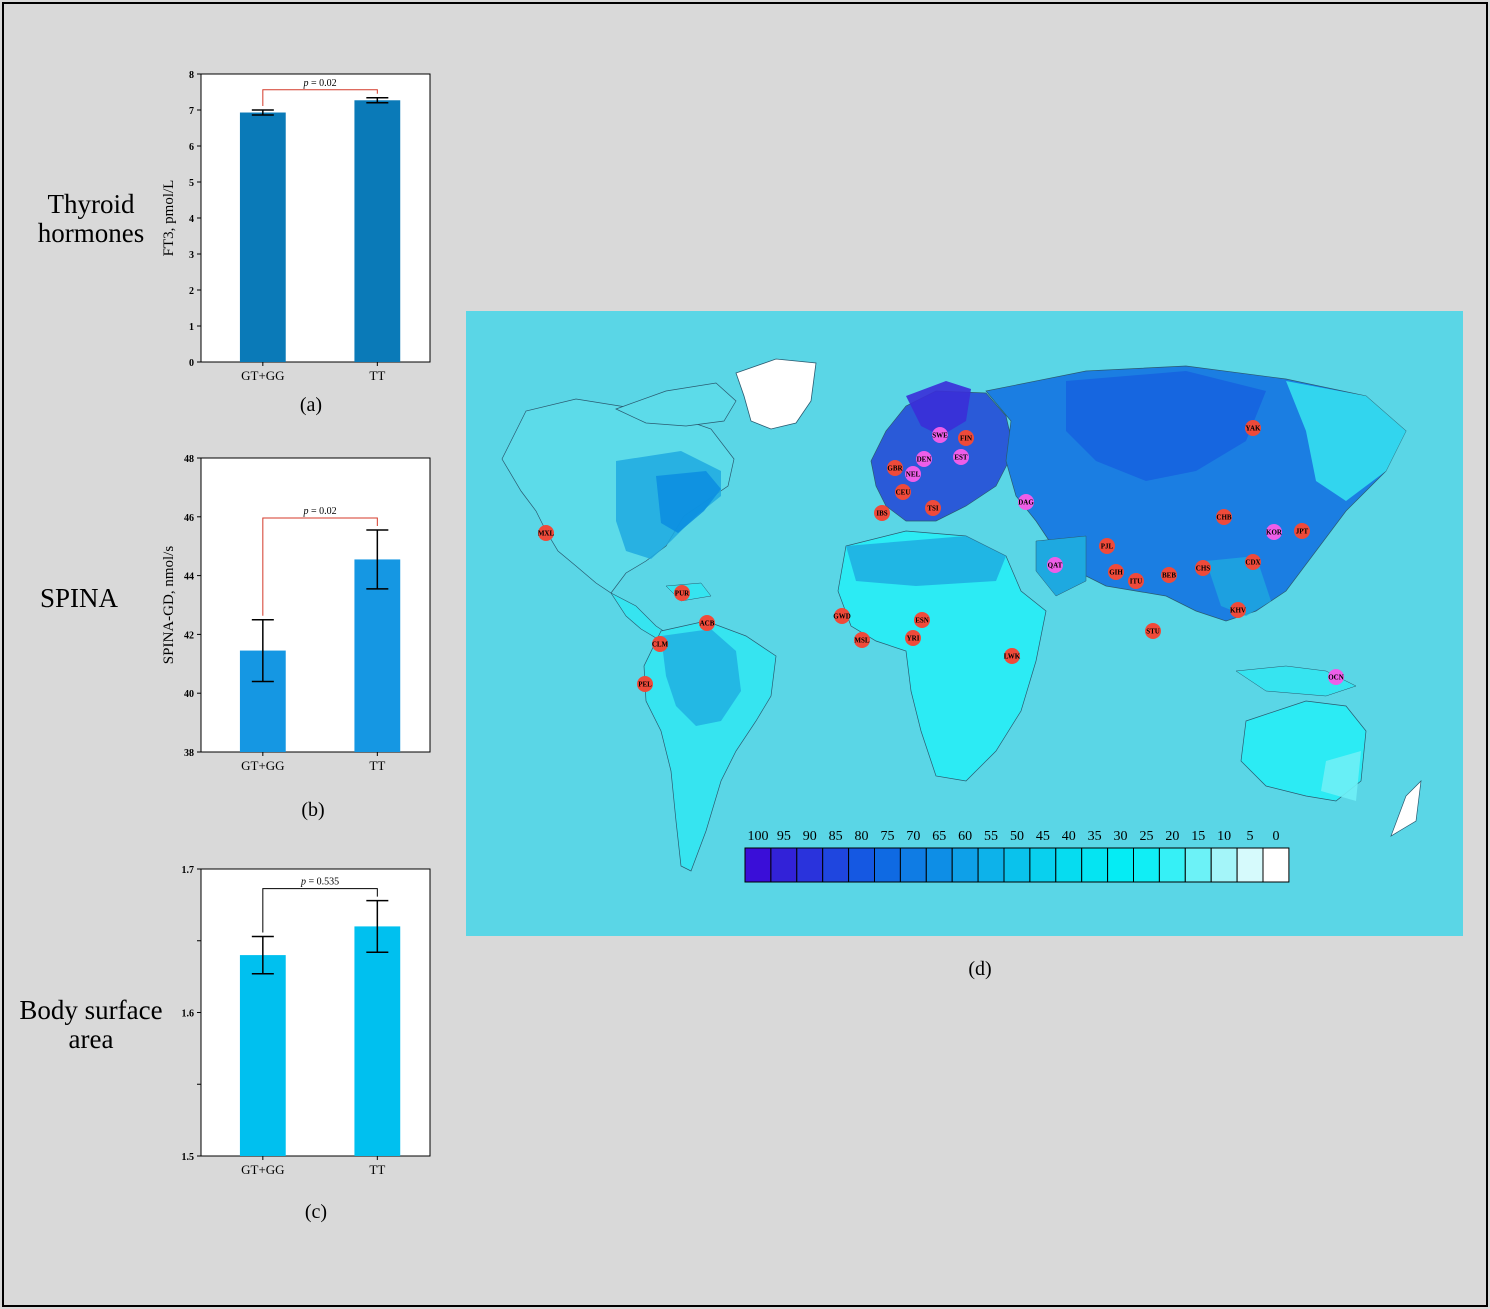 The height and width of the screenshot is (1309, 1490). Describe the element at coordinates (1169, 575) in the screenshot. I see `population-marker-beb: BEB` at that location.